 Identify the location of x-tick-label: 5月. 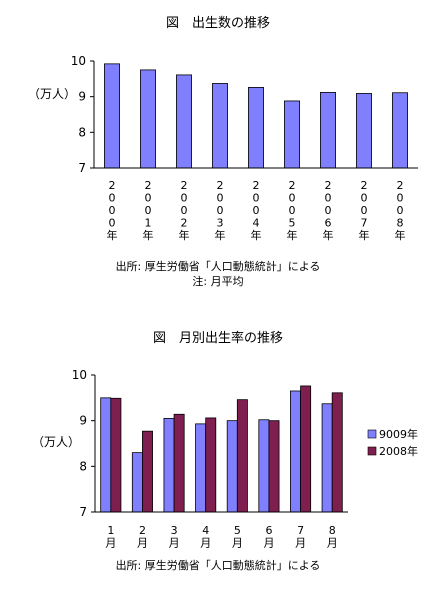
(237, 537).